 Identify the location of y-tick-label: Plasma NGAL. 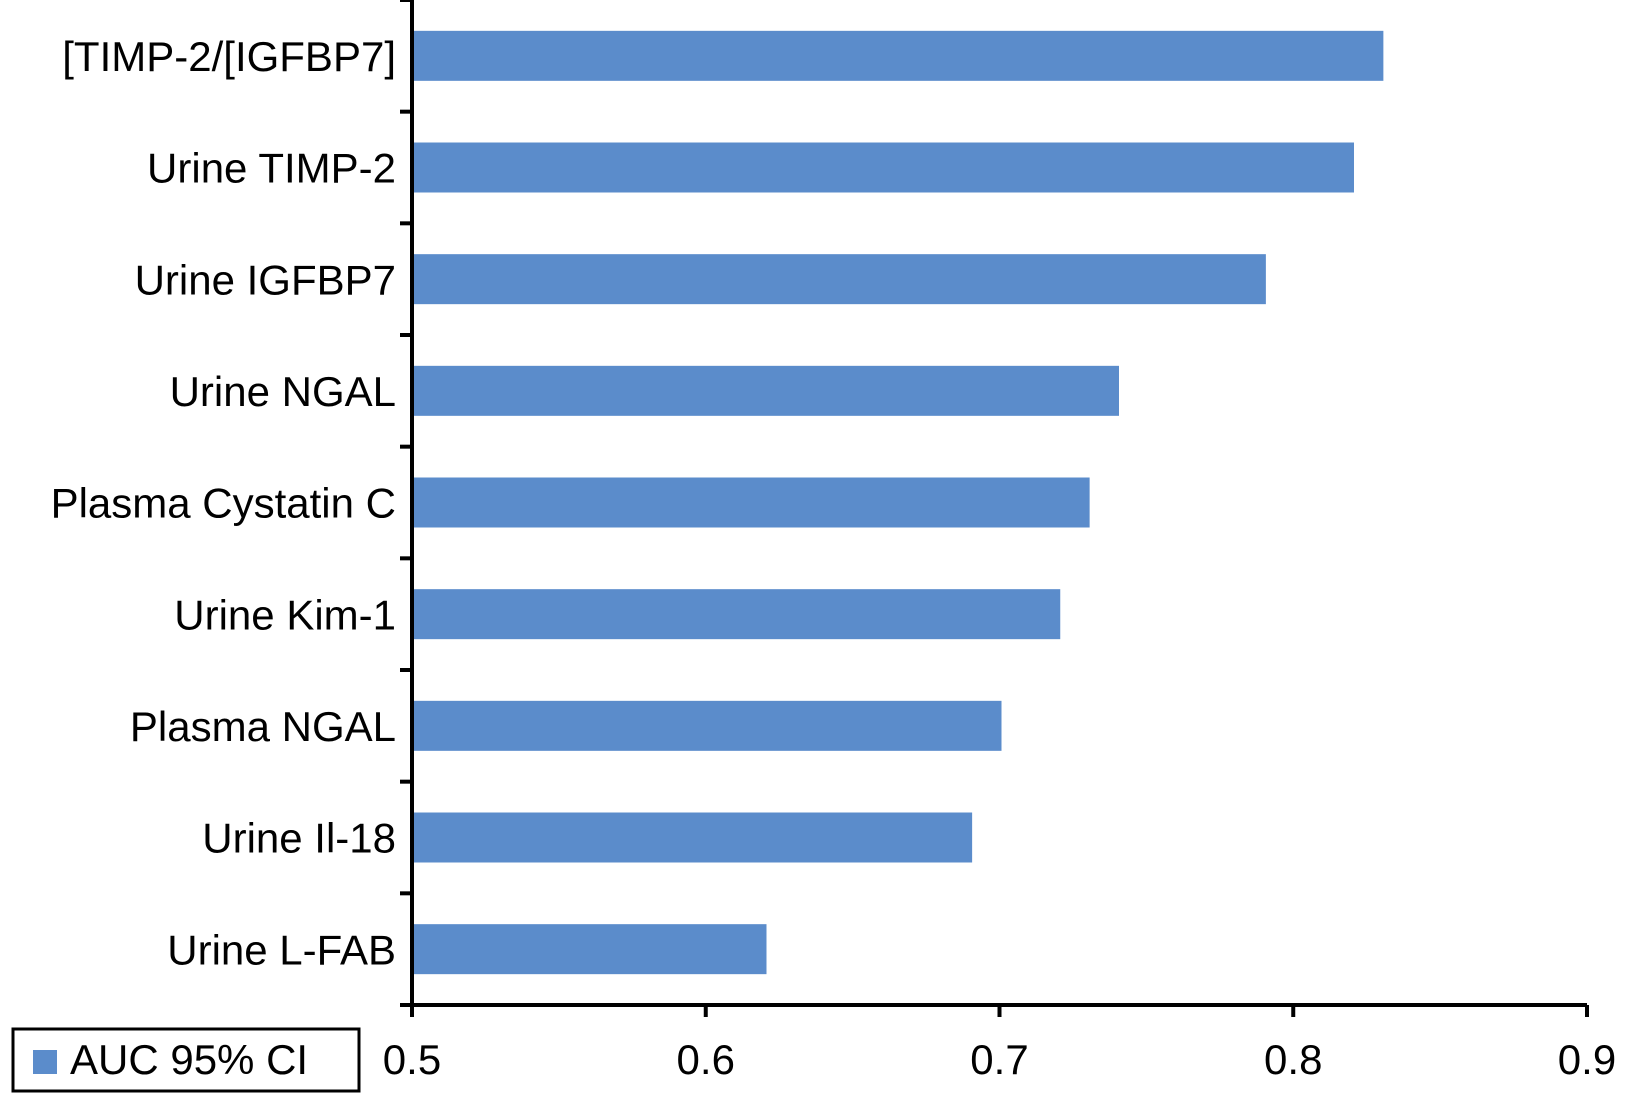
(263, 726).